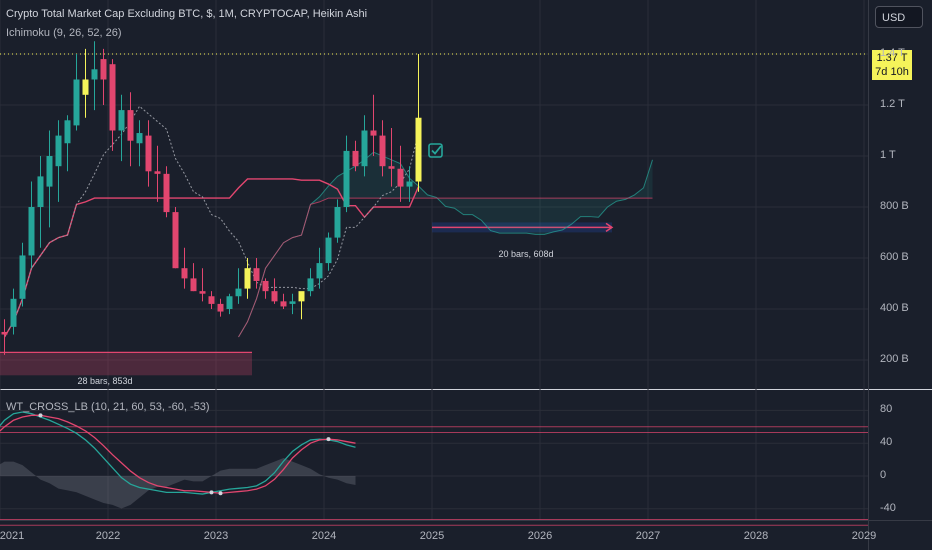 This screenshot has width=932, height=550. I want to click on range-left-label: 28 bars, 853d, so click(105, 381).